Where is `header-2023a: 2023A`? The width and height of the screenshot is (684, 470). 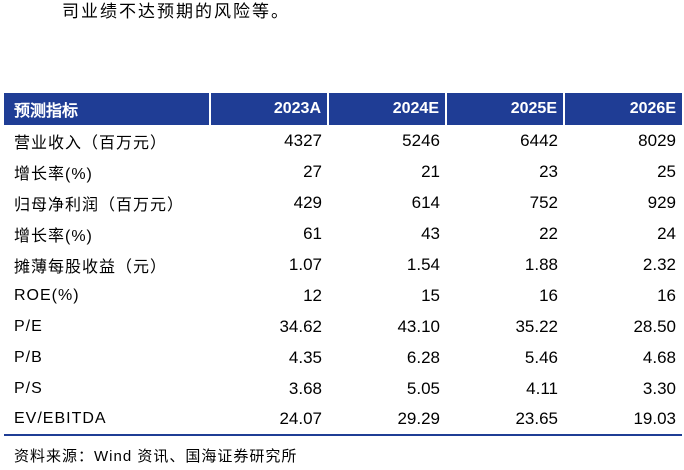 header-2023a: 2023A is located at coordinates (269, 109).